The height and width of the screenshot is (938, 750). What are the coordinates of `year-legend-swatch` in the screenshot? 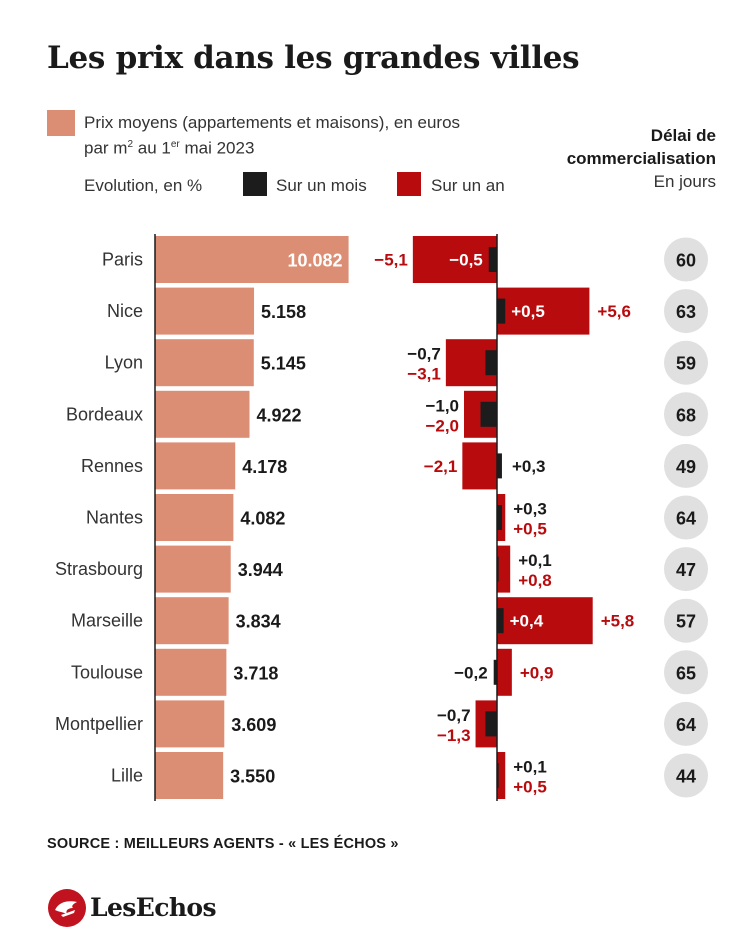 It's located at (409, 184).